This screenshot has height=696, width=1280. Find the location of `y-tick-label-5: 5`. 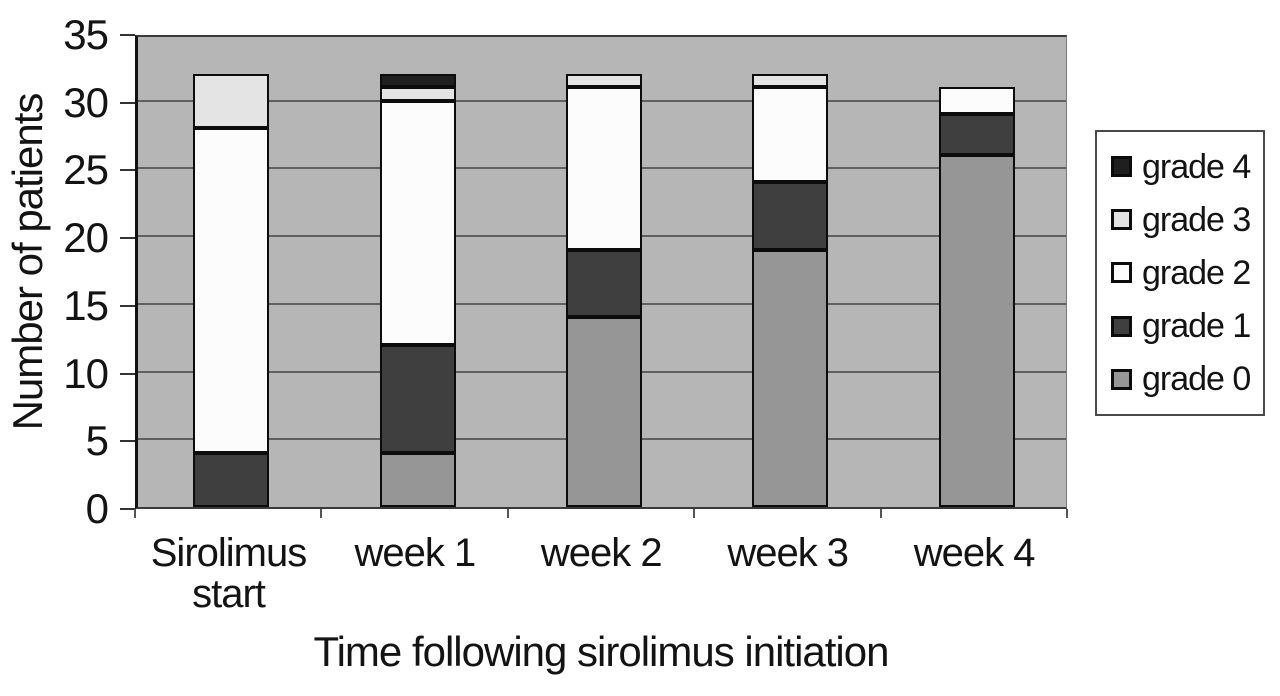

y-tick-label-5: 5 is located at coordinates (97, 441).